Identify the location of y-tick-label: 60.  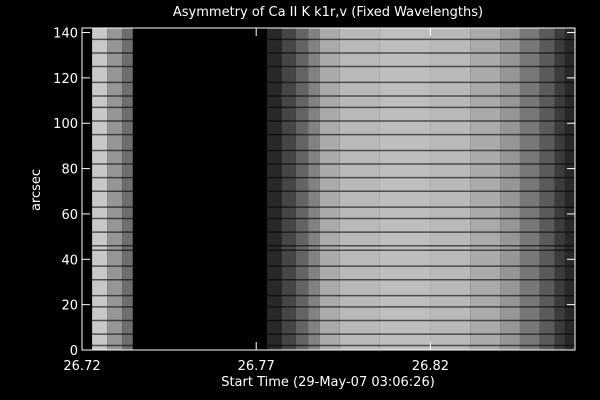
(69, 215).